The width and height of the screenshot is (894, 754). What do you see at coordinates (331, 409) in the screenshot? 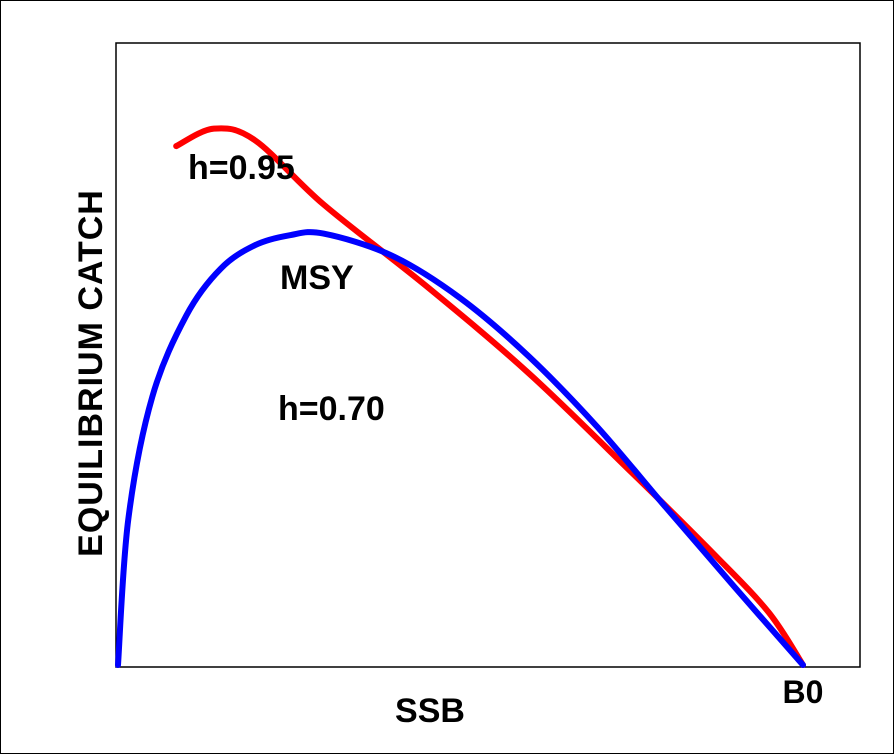
I see `annotation-h070: h=0.70` at bounding box center [331, 409].